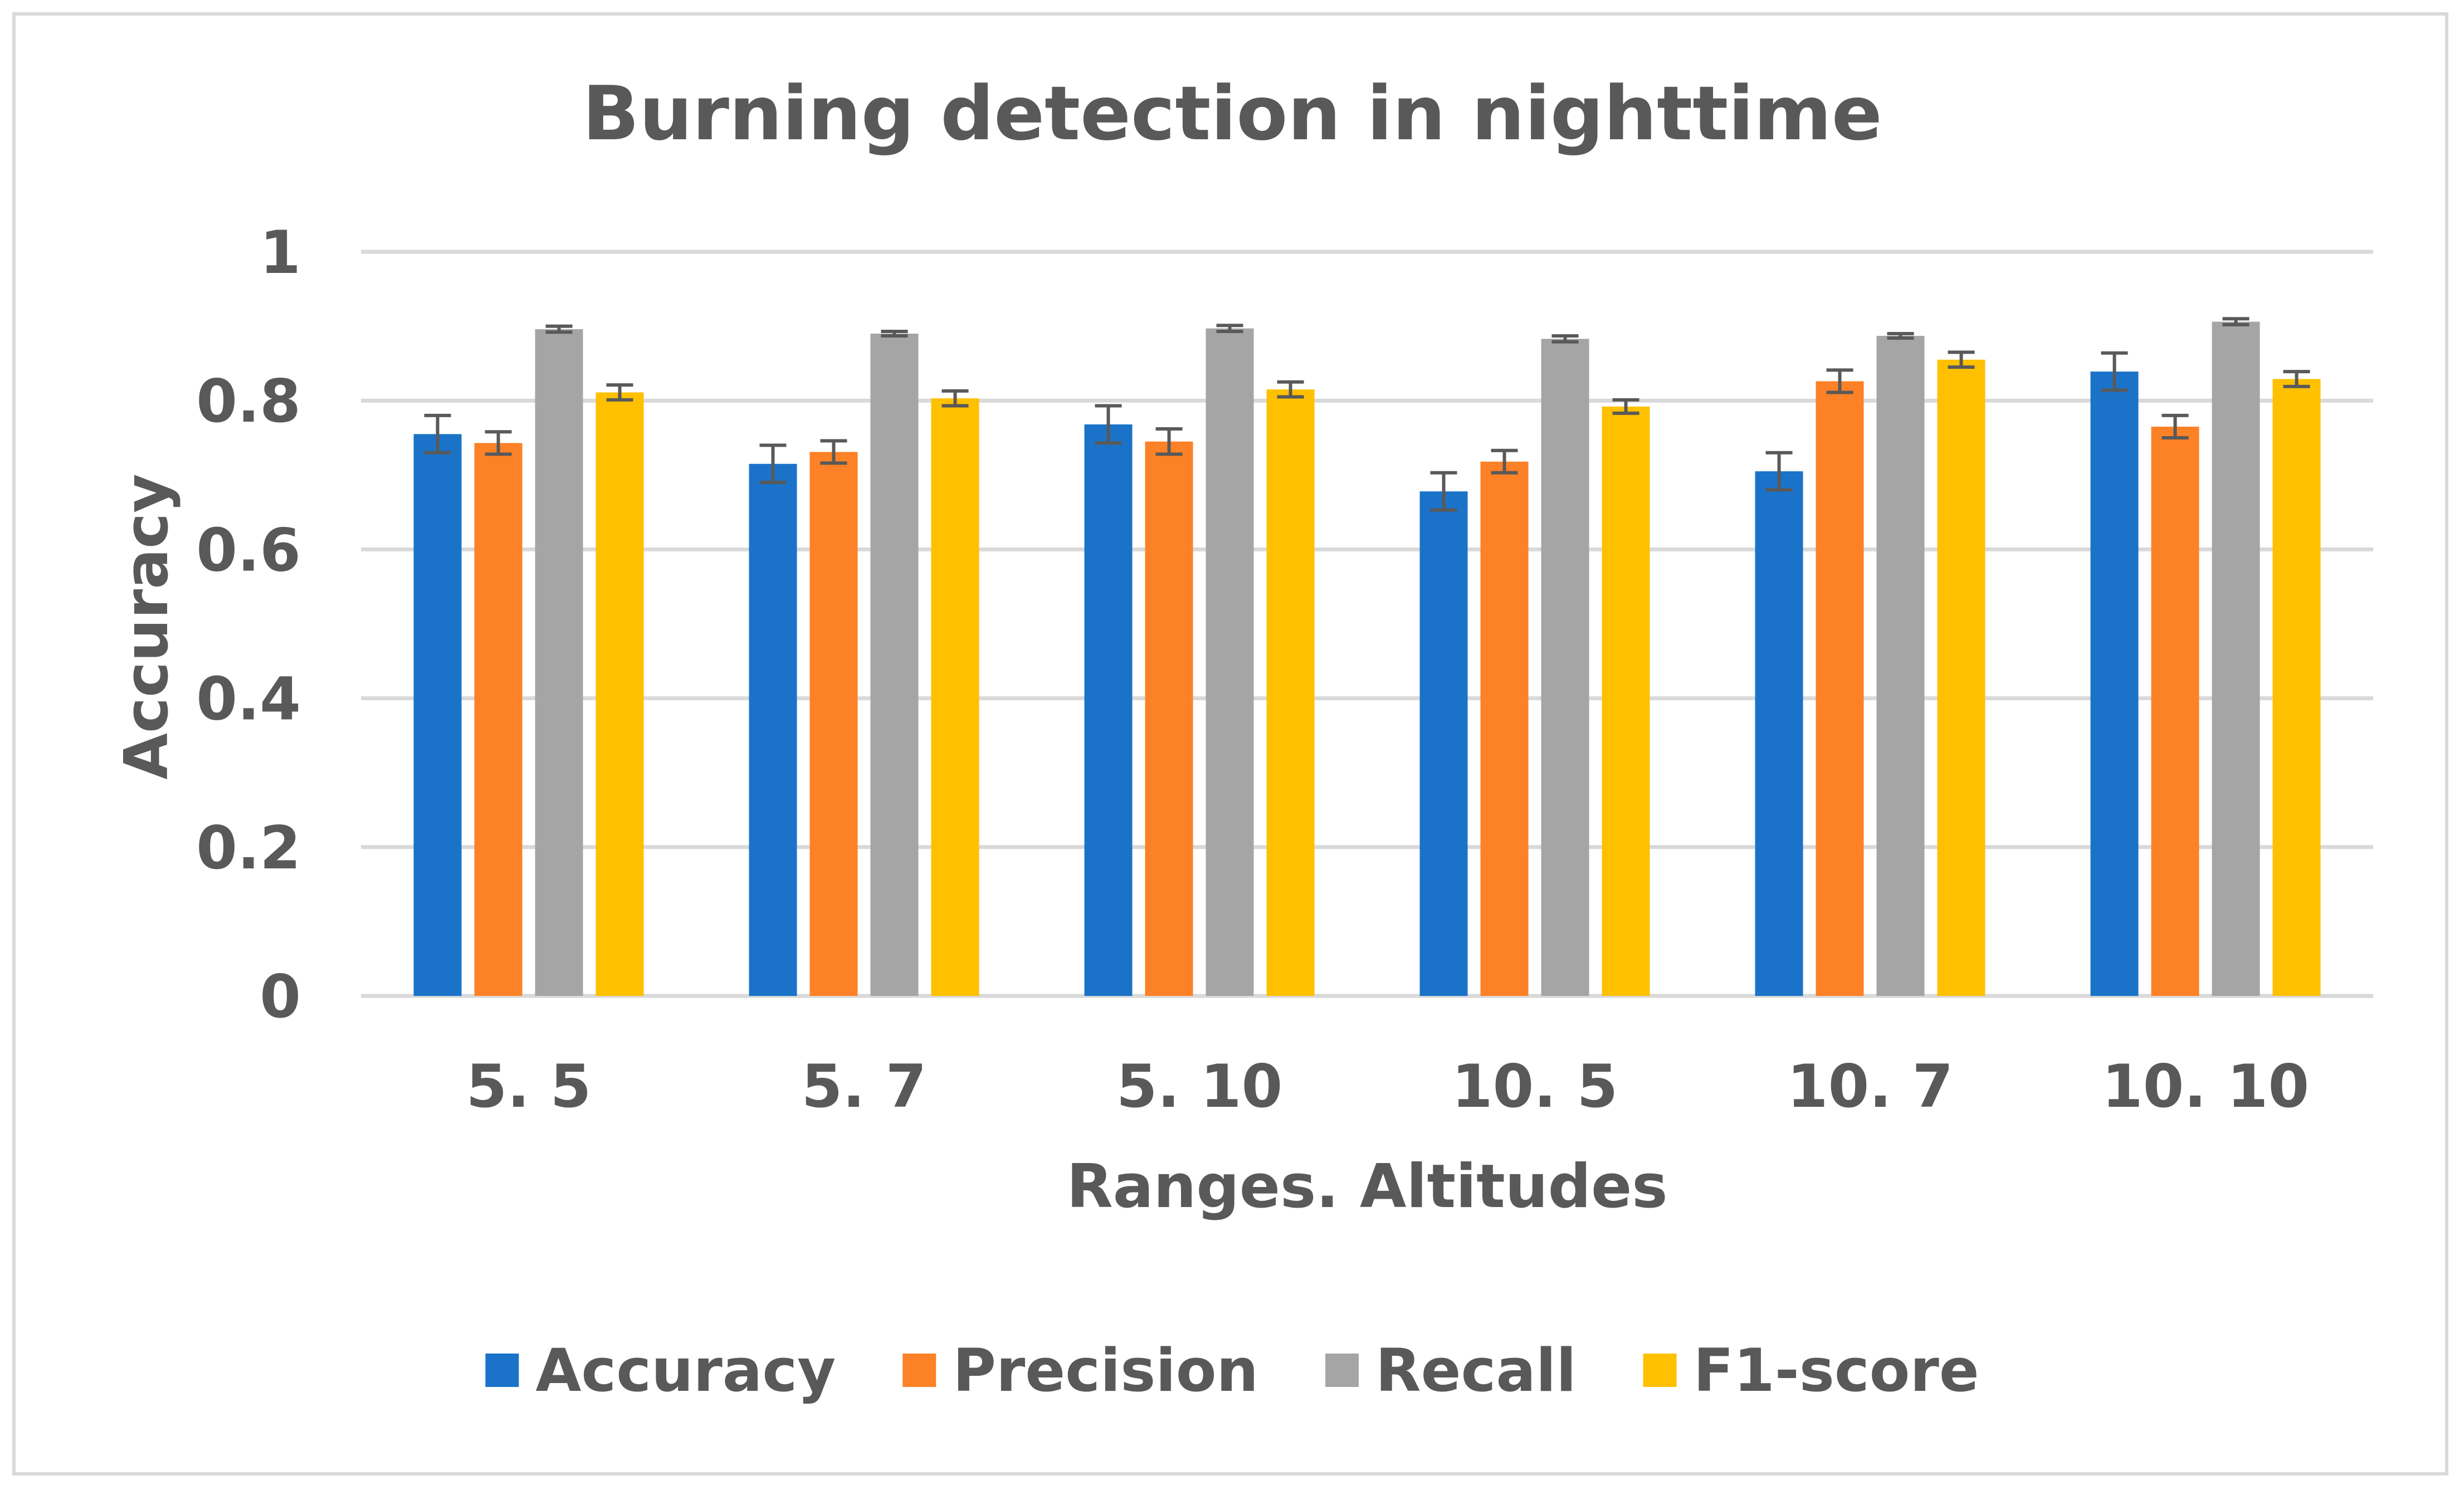 The image size is (2464, 1490). What do you see at coordinates (1870, 1086) in the screenshot?
I see `x-tick-label: 10. 7` at bounding box center [1870, 1086].